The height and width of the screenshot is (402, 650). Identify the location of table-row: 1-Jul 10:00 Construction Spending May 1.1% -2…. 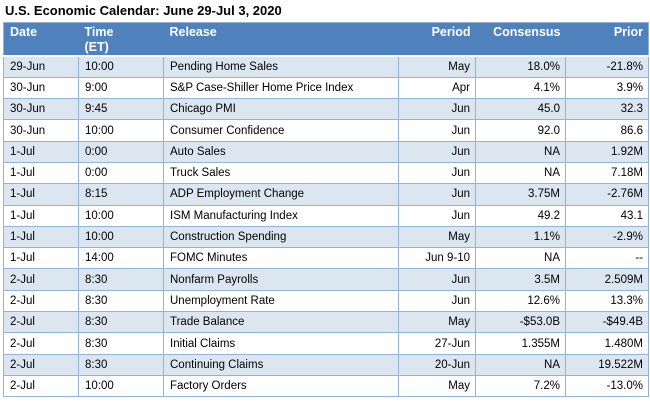
(326, 237).